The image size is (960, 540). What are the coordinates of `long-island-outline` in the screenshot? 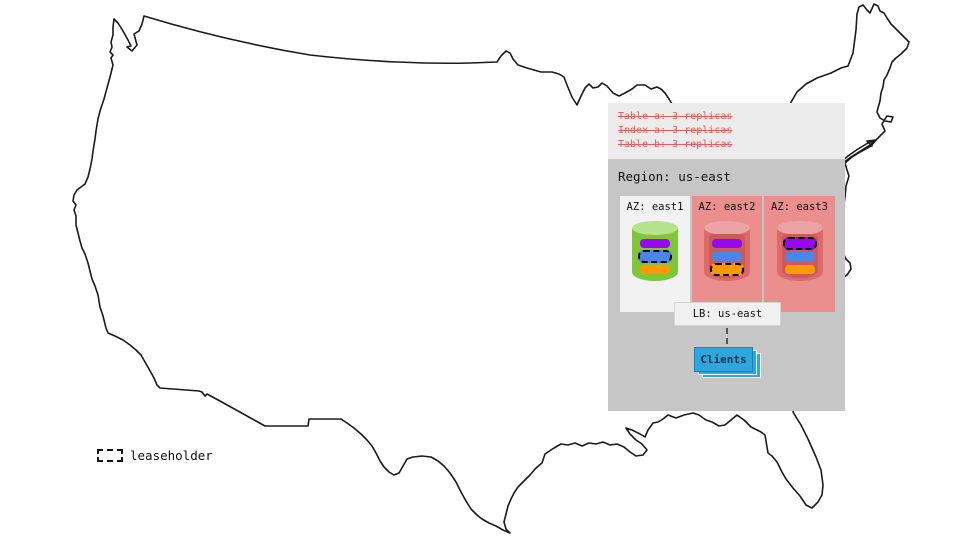 It's located at (858, 152).